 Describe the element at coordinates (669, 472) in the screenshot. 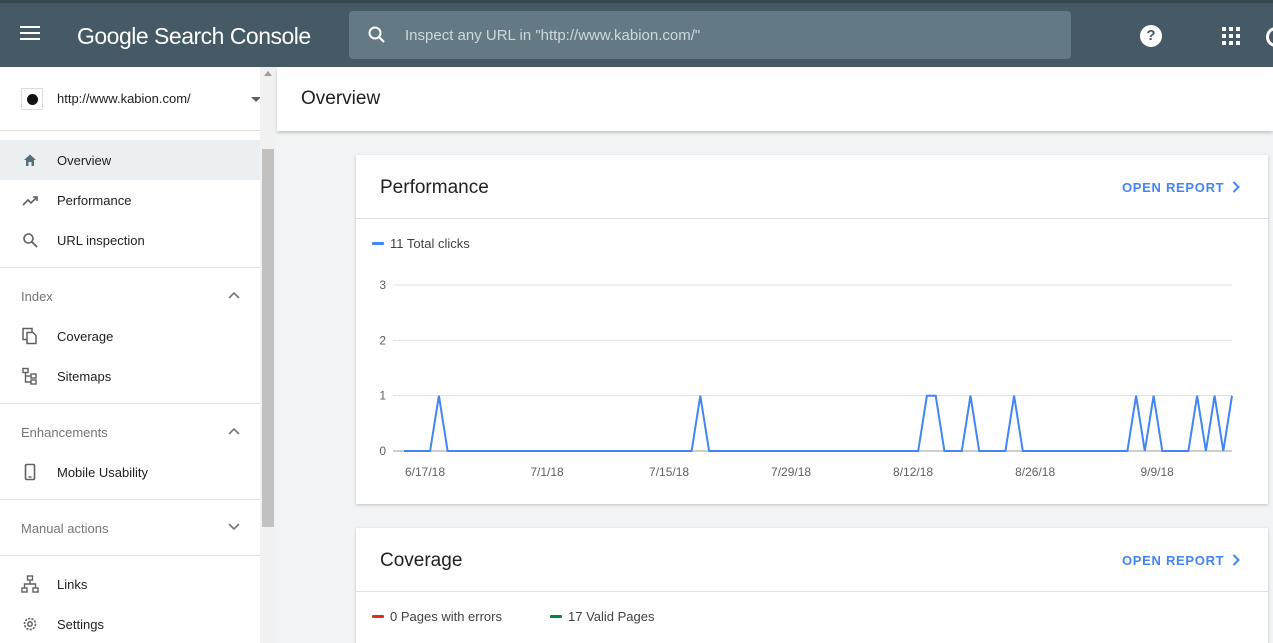

I see `x-tick-label: 7/15/18` at that location.